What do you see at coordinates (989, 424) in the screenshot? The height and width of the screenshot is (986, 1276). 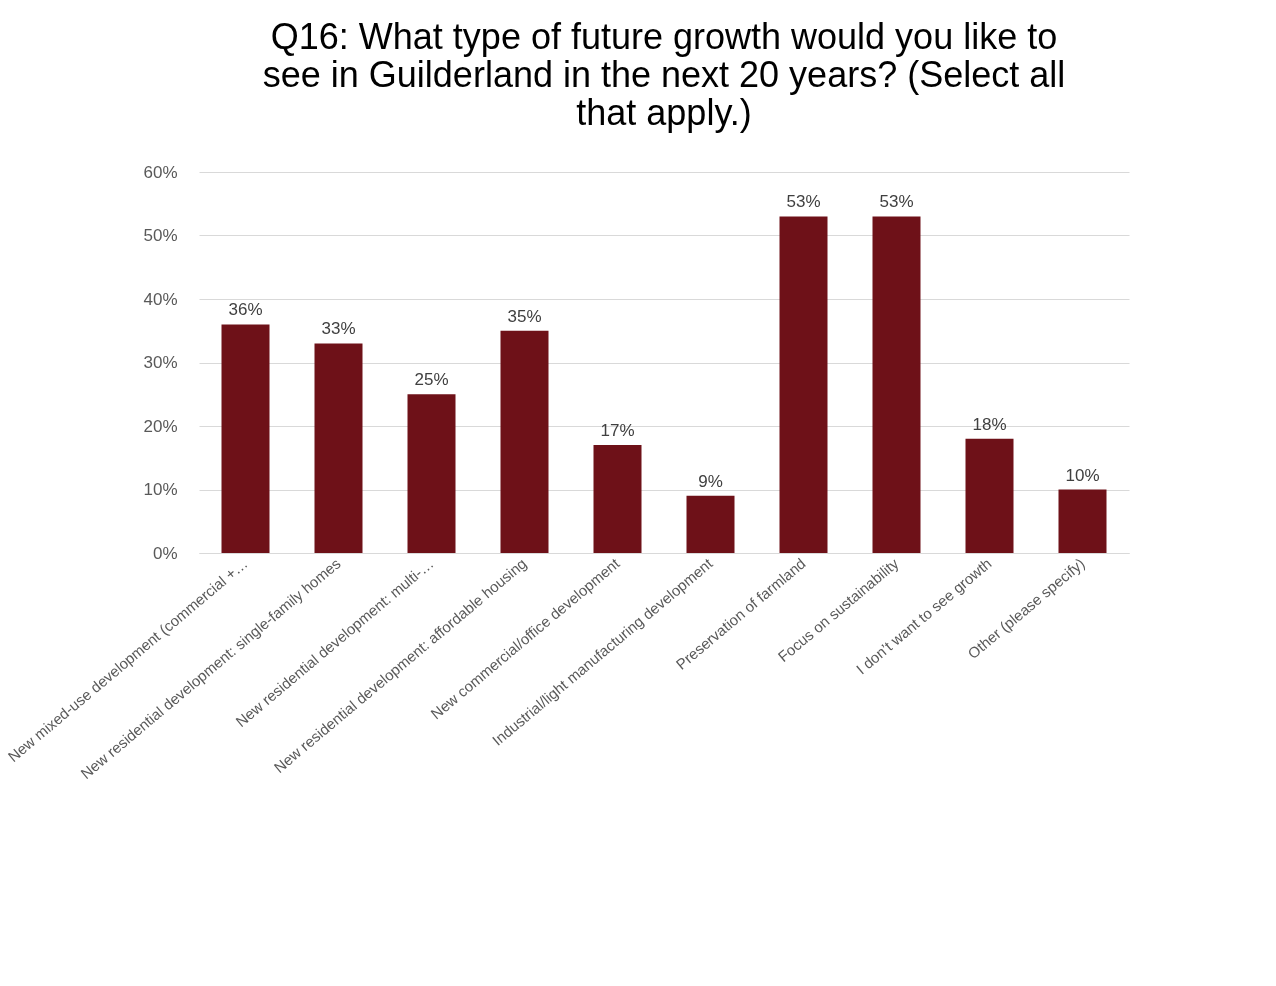 I see `data-label: 18%` at bounding box center [989, 424].